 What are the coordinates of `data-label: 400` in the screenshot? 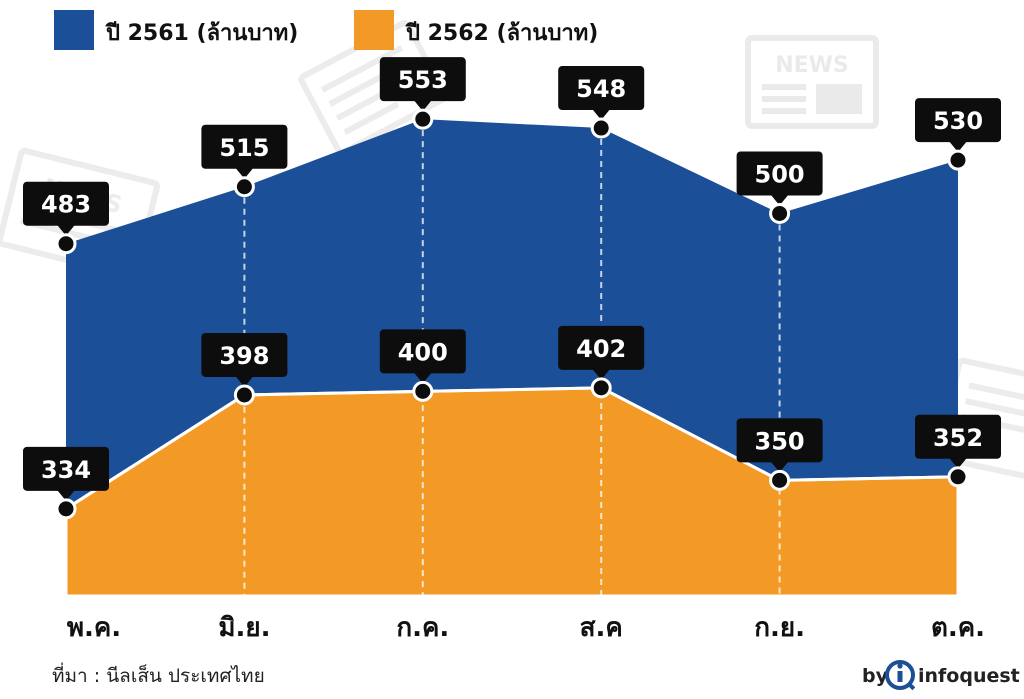 It's located at (423, 352).